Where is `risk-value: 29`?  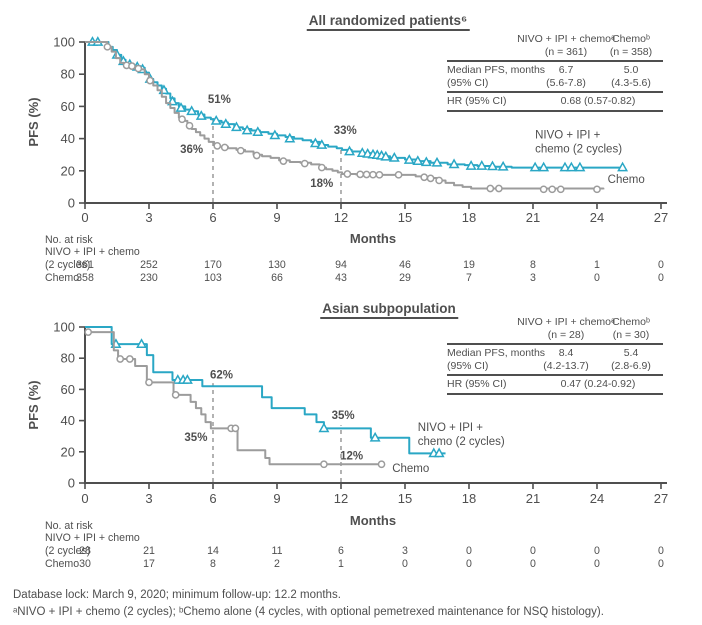 risk-value: 29 is located at coordinates (405, 278).